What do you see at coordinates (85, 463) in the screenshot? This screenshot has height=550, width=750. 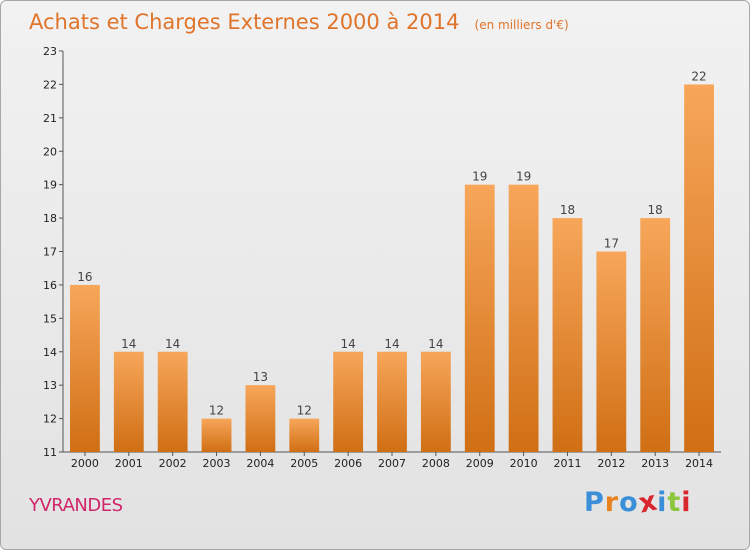 I see `x-tick-label: 2000` at bounding box center [85, 463].